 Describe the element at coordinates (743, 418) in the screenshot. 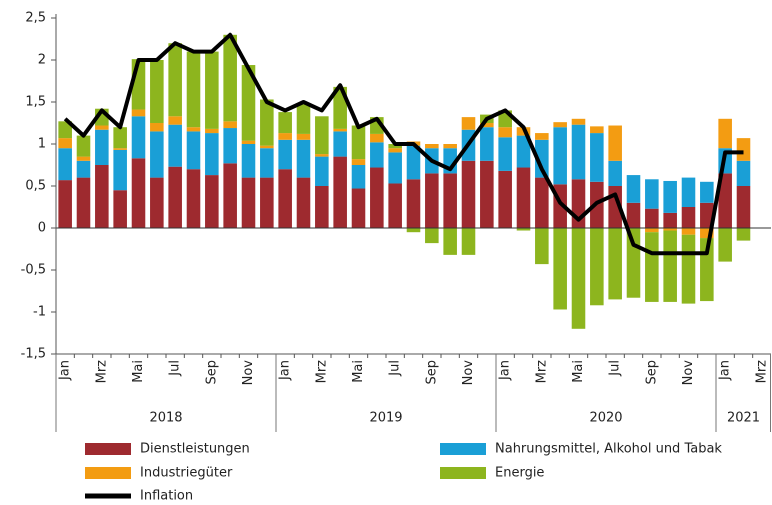

I see `year-label: 2021` at that location.